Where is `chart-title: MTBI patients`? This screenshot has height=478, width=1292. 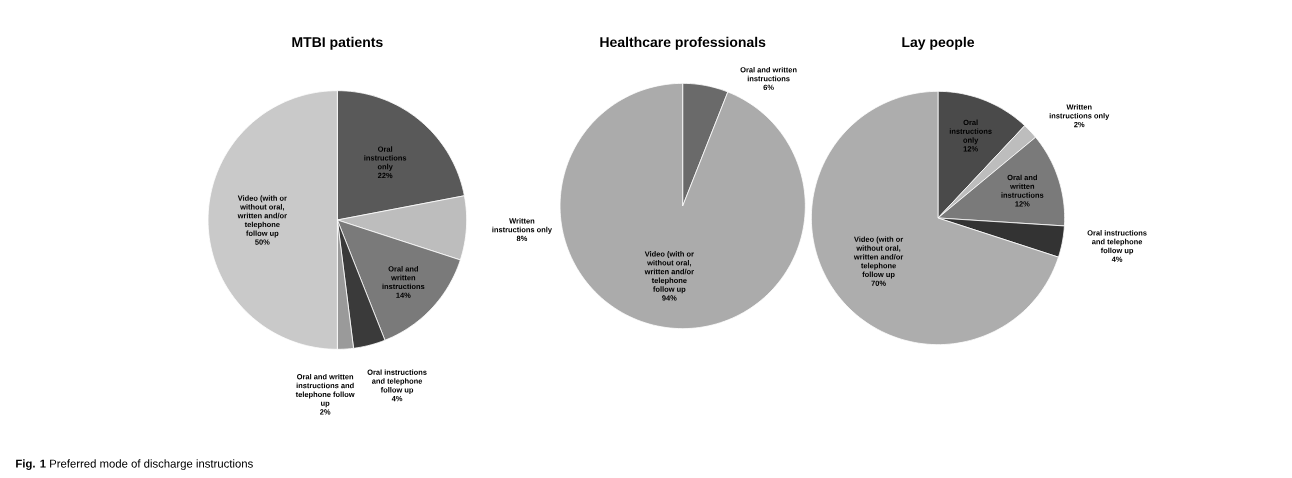
chart-title: MTBI patients is located at coordinates (337, 43).